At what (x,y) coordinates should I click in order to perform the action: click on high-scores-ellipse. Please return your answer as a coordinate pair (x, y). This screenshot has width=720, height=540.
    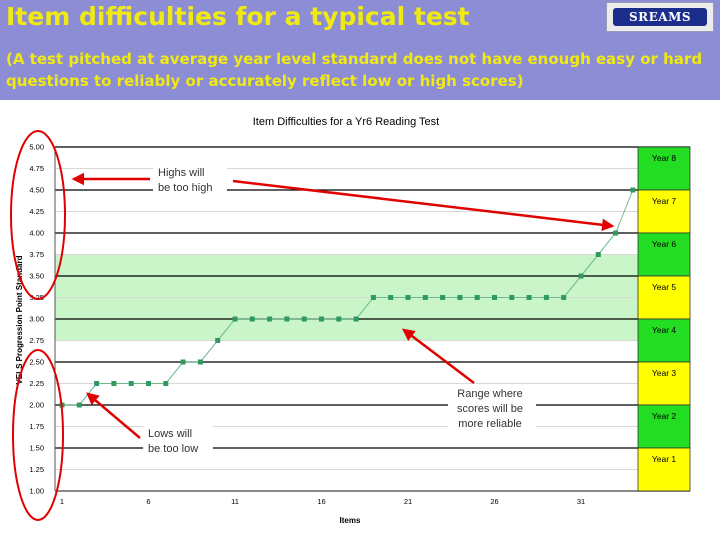
    Looking at the image, I should click on (38, 215).